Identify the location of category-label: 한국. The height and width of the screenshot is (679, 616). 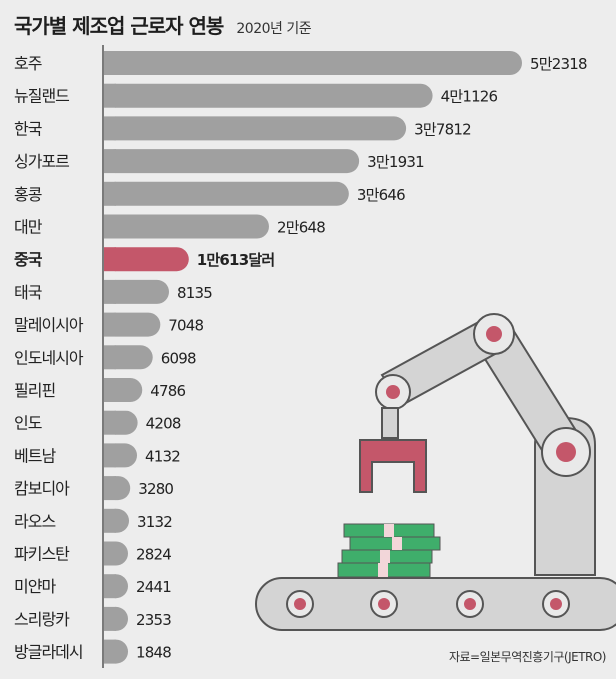
(28, 128).